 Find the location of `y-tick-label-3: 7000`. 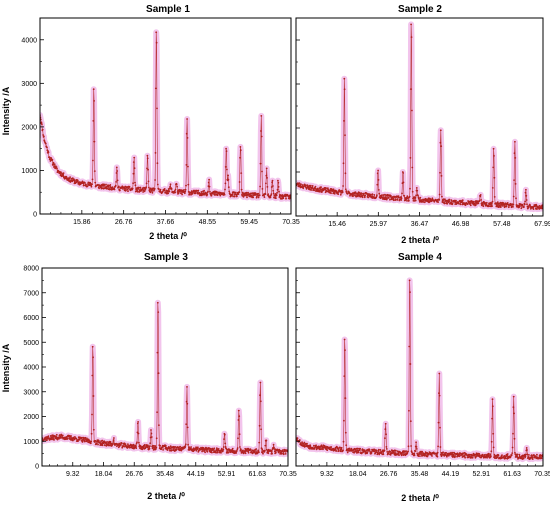

y-tick-label-3: 7000 is located at coordinates (31, 293).